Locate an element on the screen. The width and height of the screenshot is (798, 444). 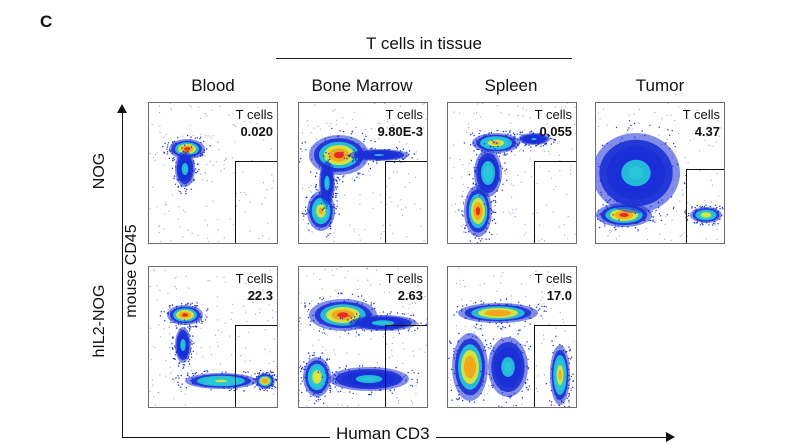
plot-nog-bone-marrow: T cells 9.80E-3 is located at coordinates (363, 173).